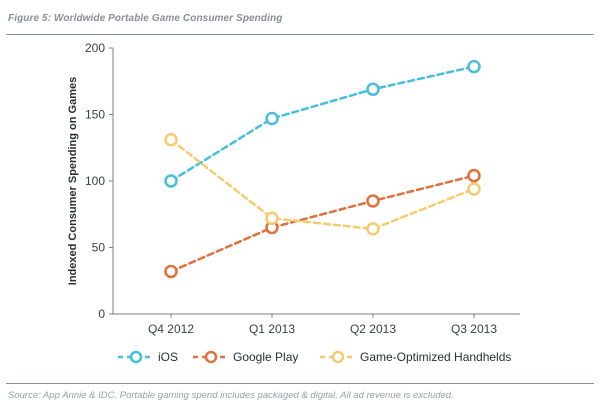 The width and height of the screenshot is (600, 414). I want to click on y-tick-label: 100, so click(95, 181).